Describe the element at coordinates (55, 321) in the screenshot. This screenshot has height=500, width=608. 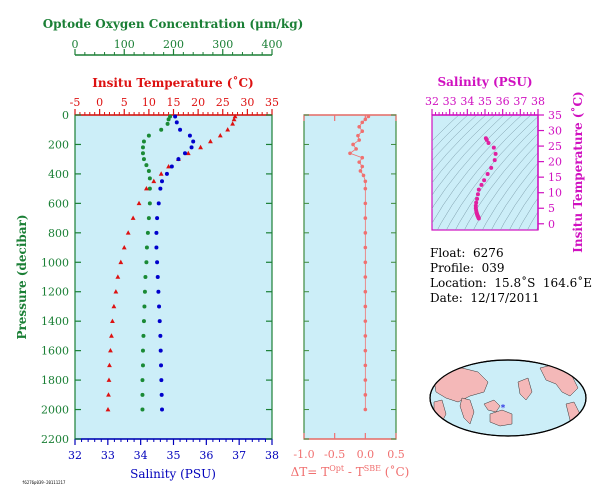
I see `pressure-tick-label: 1400` at that location.